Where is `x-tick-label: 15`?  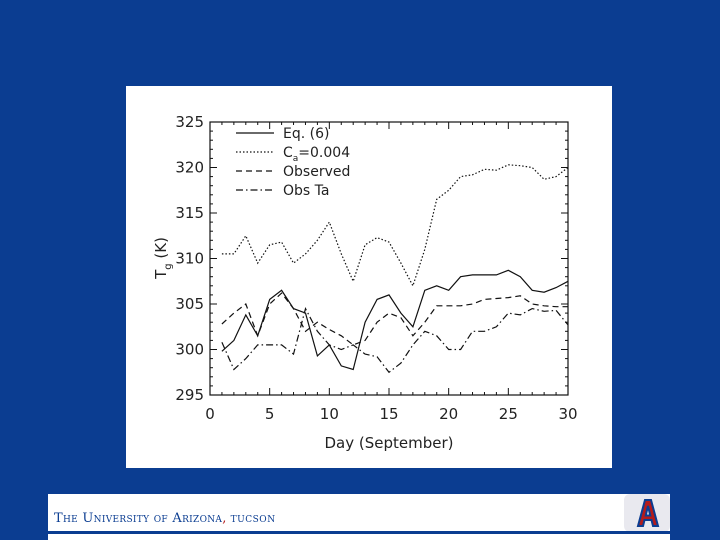 x-tick-label: 15 is located at coordinates (388, 414).